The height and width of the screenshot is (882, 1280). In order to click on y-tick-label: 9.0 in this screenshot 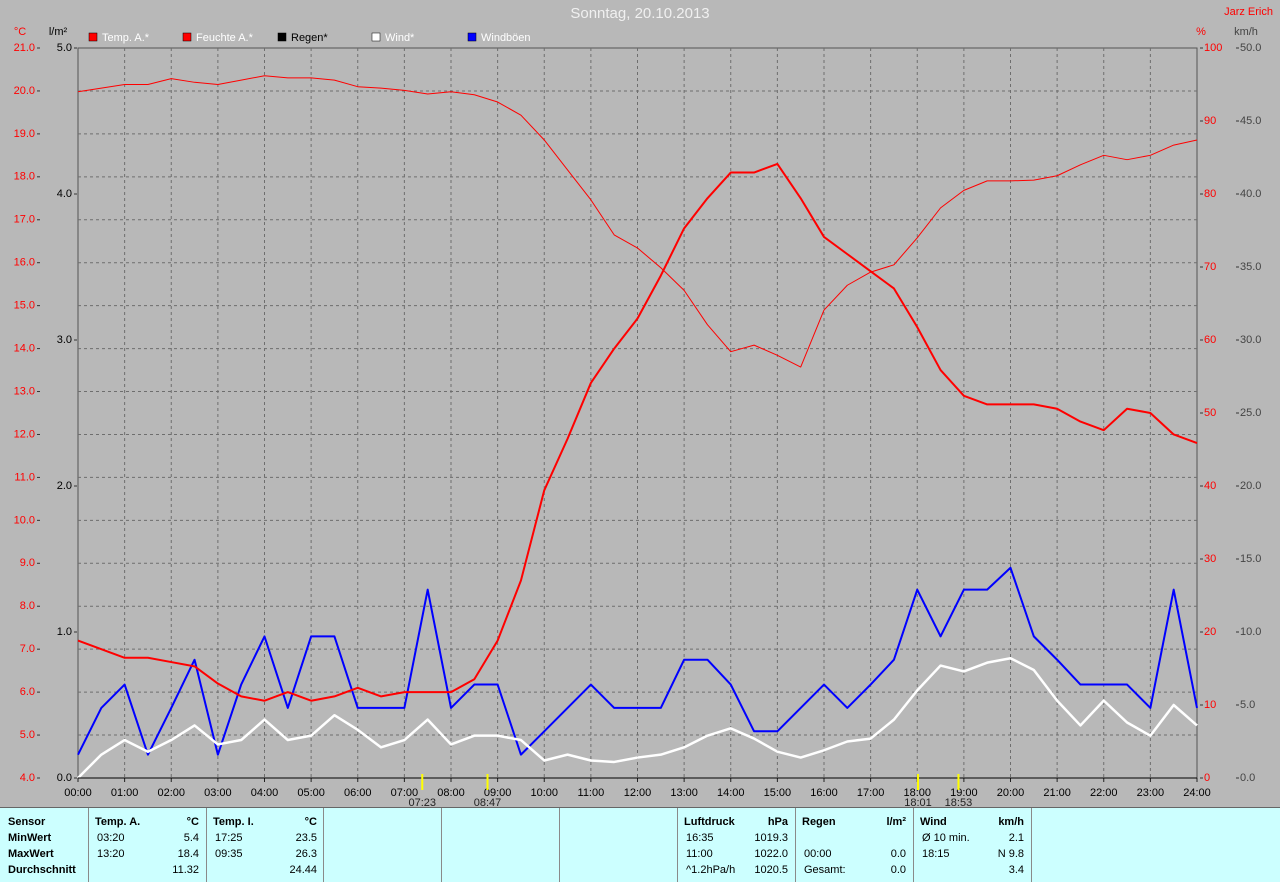, I will do `click(27, 563)`.